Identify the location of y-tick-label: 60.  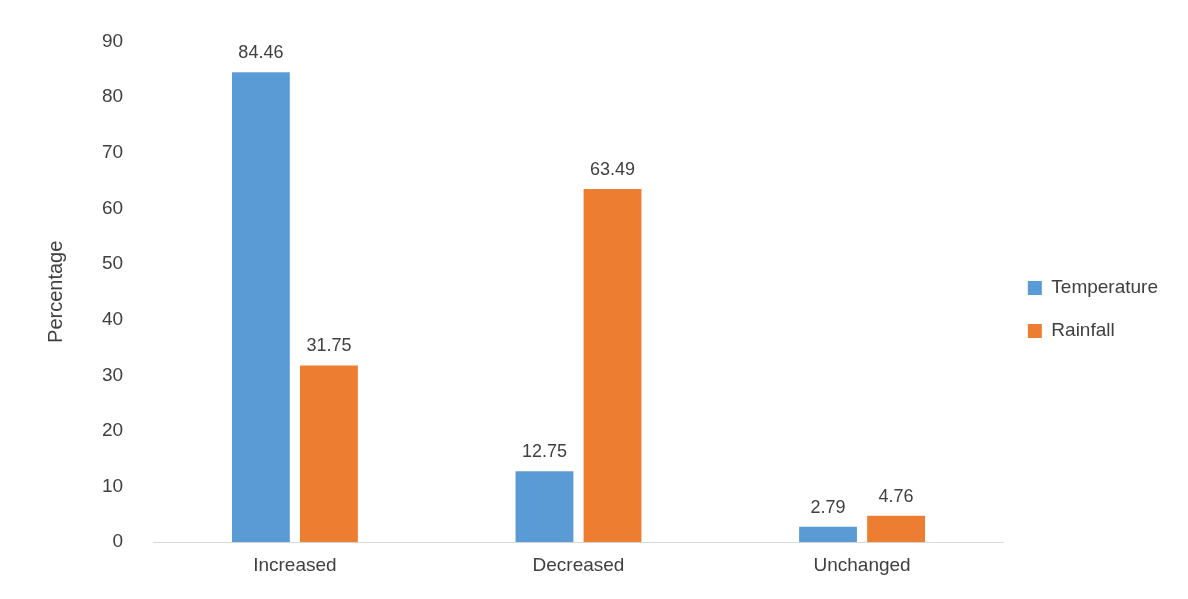
(112, 207).